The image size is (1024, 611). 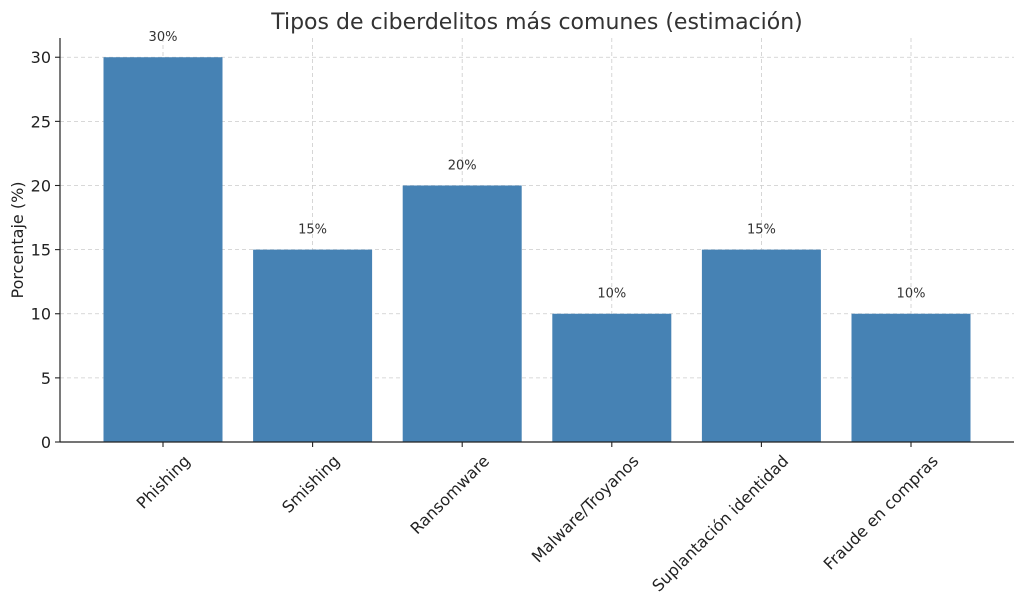 I want to click on y-tick-label: 10, so click(x=41, y=314).